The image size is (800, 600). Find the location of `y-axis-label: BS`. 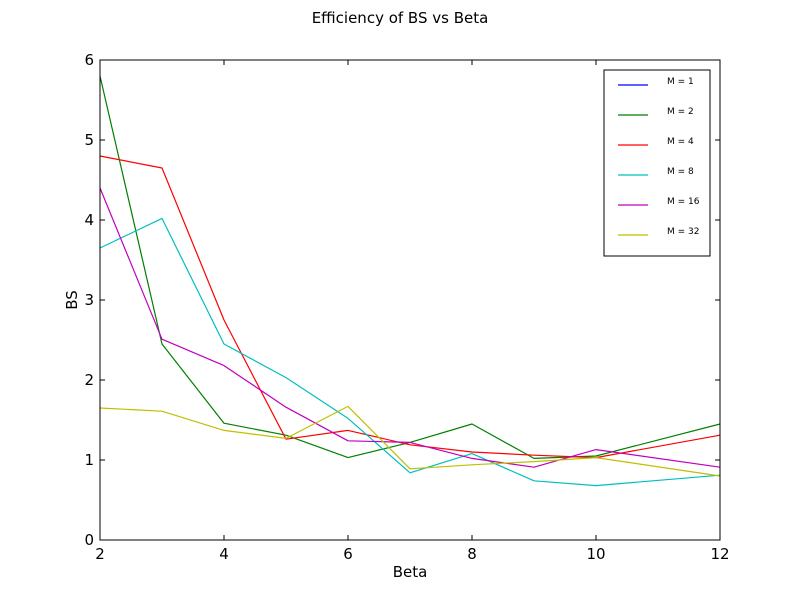

y-axis-label: BS is located at coordinates (72, 300).